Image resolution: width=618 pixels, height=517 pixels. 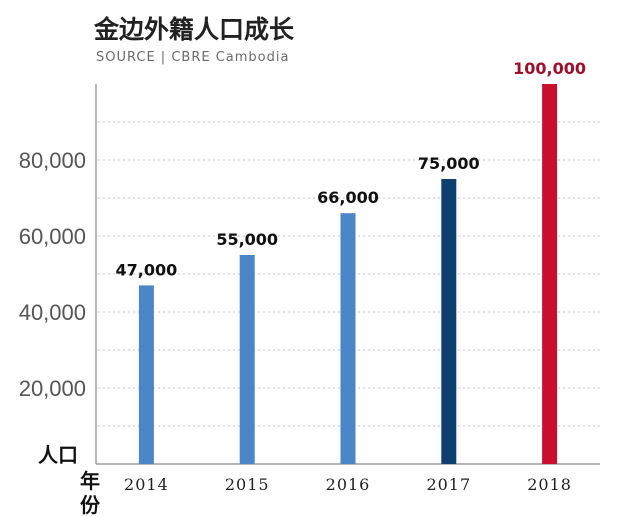 I want to click on y-tick-label: 40,000, so click(x=52, y=312).